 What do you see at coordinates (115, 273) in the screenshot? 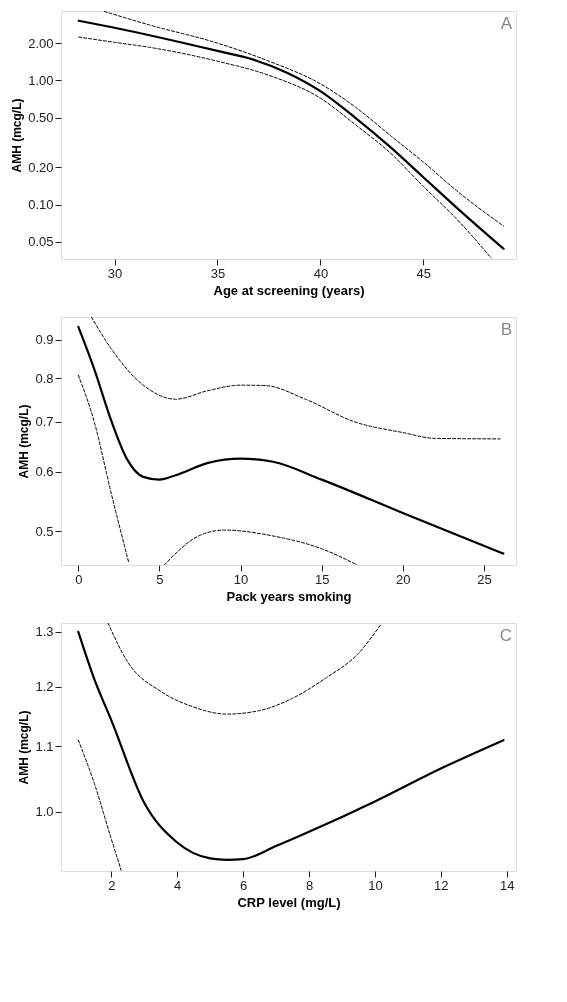
I see `x-tick-label: 30` at bounding box center [115, 273].